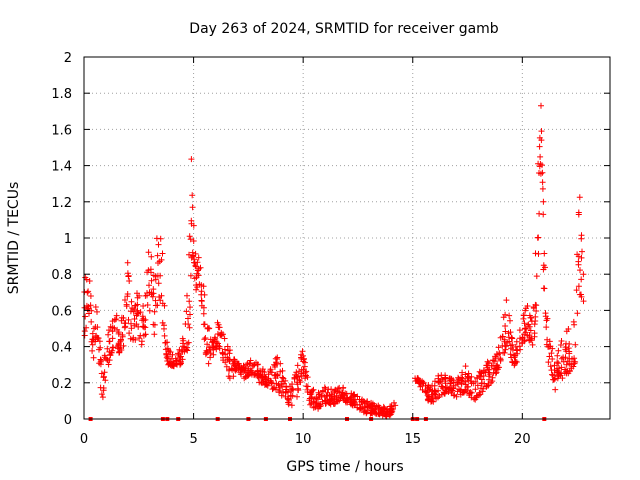 The width and height of the screenshot is (640, 480). What do you see at coordinates (84, 439) in the screenshot?
I see `x-tick-label: 0` at bounding box center [84, 439].